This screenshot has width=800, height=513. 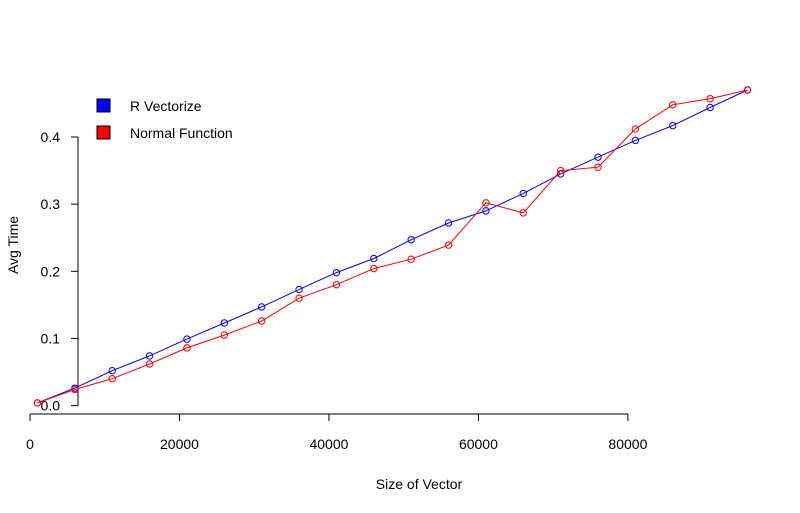 I want to click on y-tick-label: 0.4, so click(x=51, y=137).